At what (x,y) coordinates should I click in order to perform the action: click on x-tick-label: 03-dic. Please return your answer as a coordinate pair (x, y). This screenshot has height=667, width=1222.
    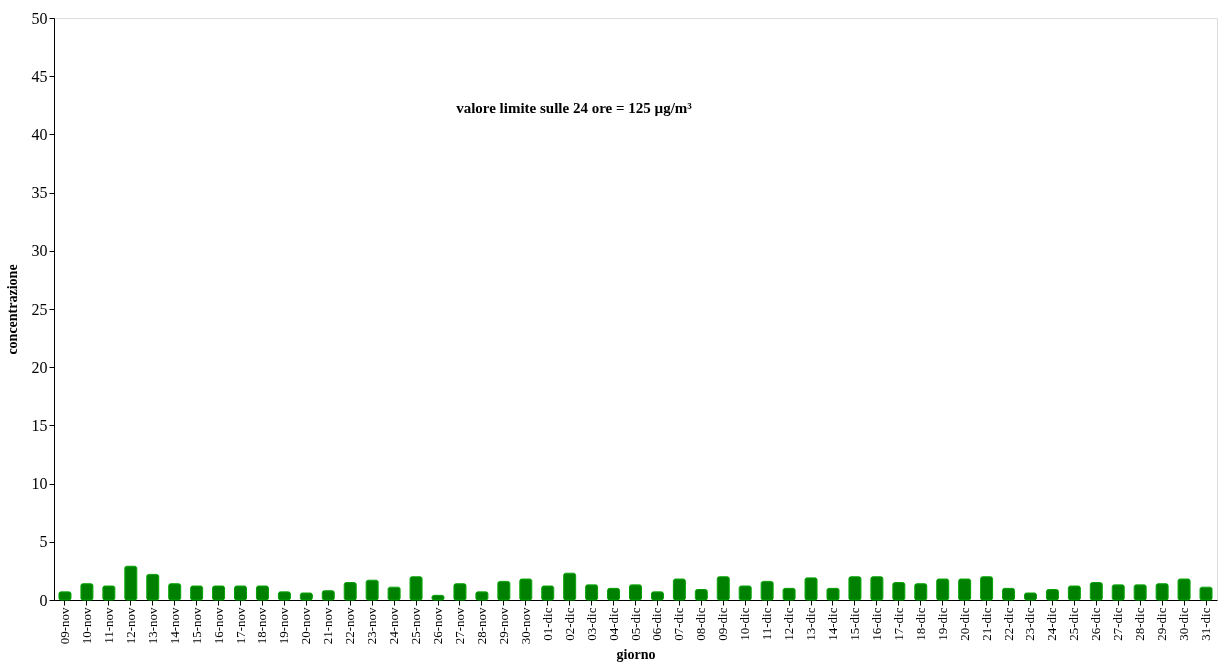
    Looking at the image, I should click on (591, 624).